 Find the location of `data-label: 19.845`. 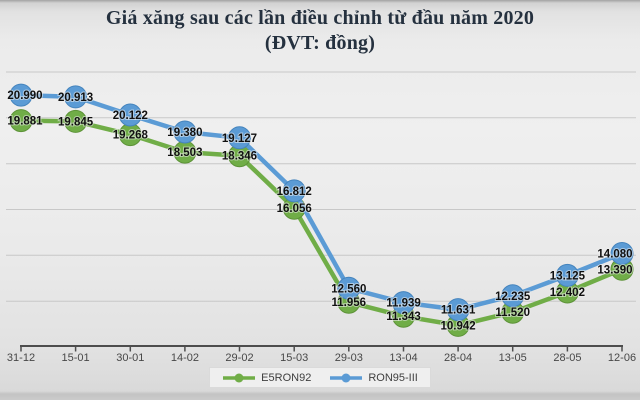

data-label: 19.845 is located at coordinates (76, 122).